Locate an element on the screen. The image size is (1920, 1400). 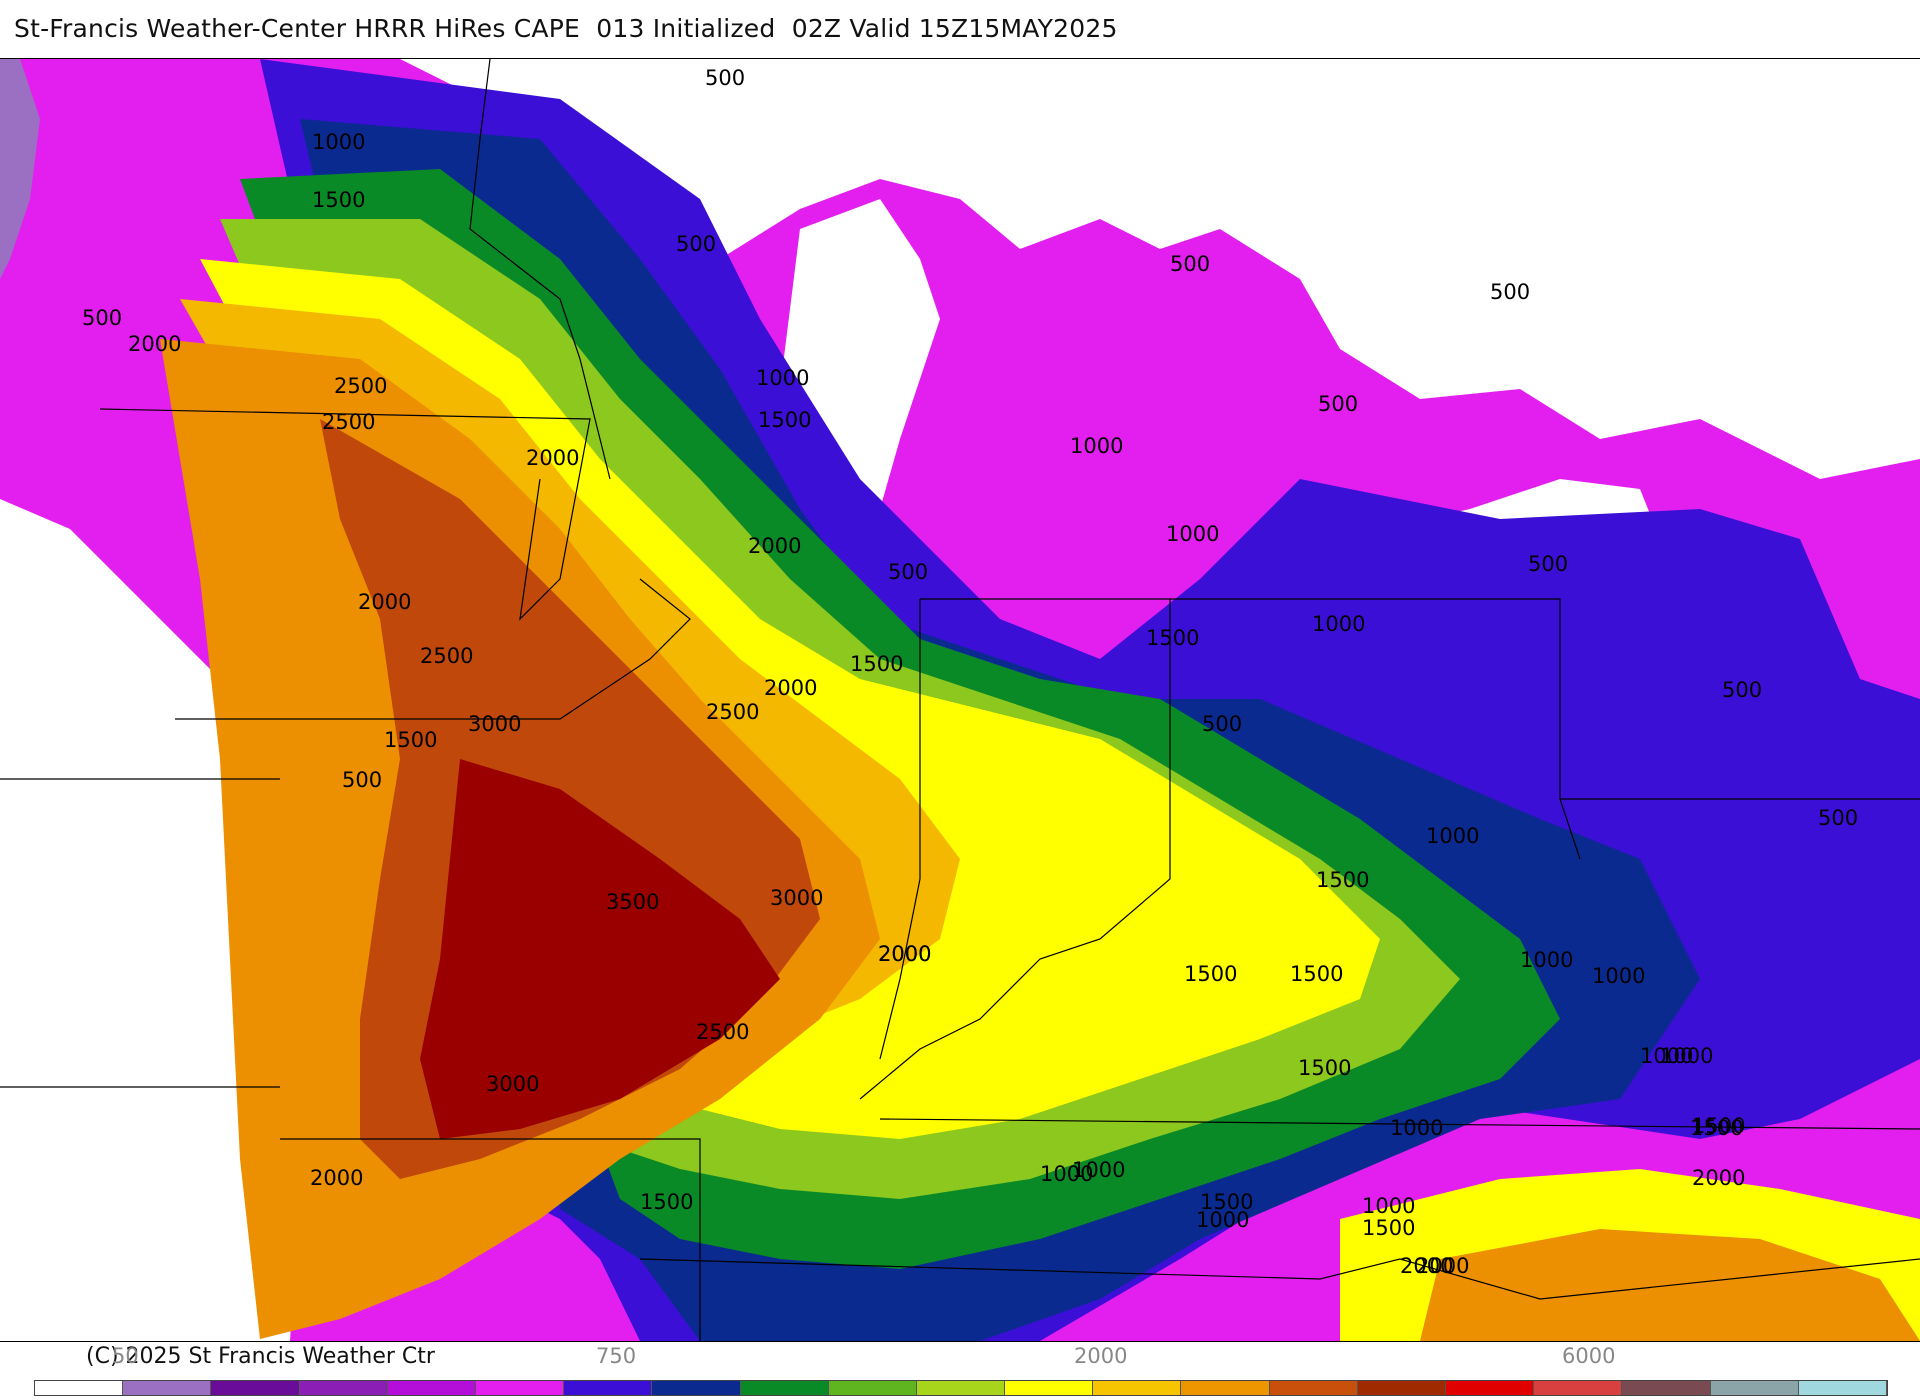
northwest-lavender is located at coordinates (20, 169).